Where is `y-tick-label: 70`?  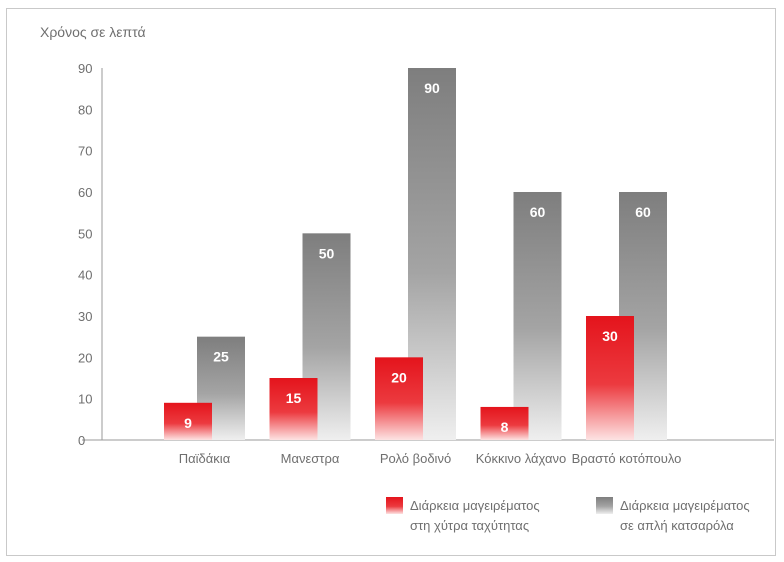 y-tick-label: 70 is located at coordinates (85, 151).